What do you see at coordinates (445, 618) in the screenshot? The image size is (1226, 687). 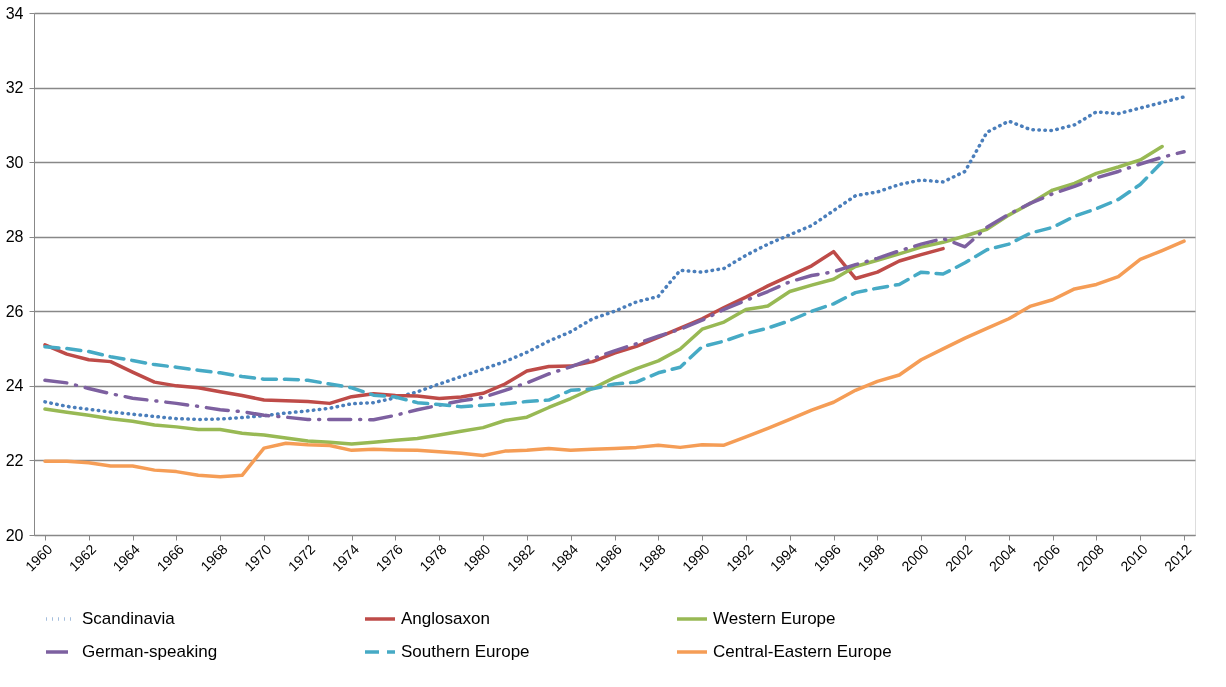 I see `legend-label: Anglosaxon` at bounding box center [445, 618].